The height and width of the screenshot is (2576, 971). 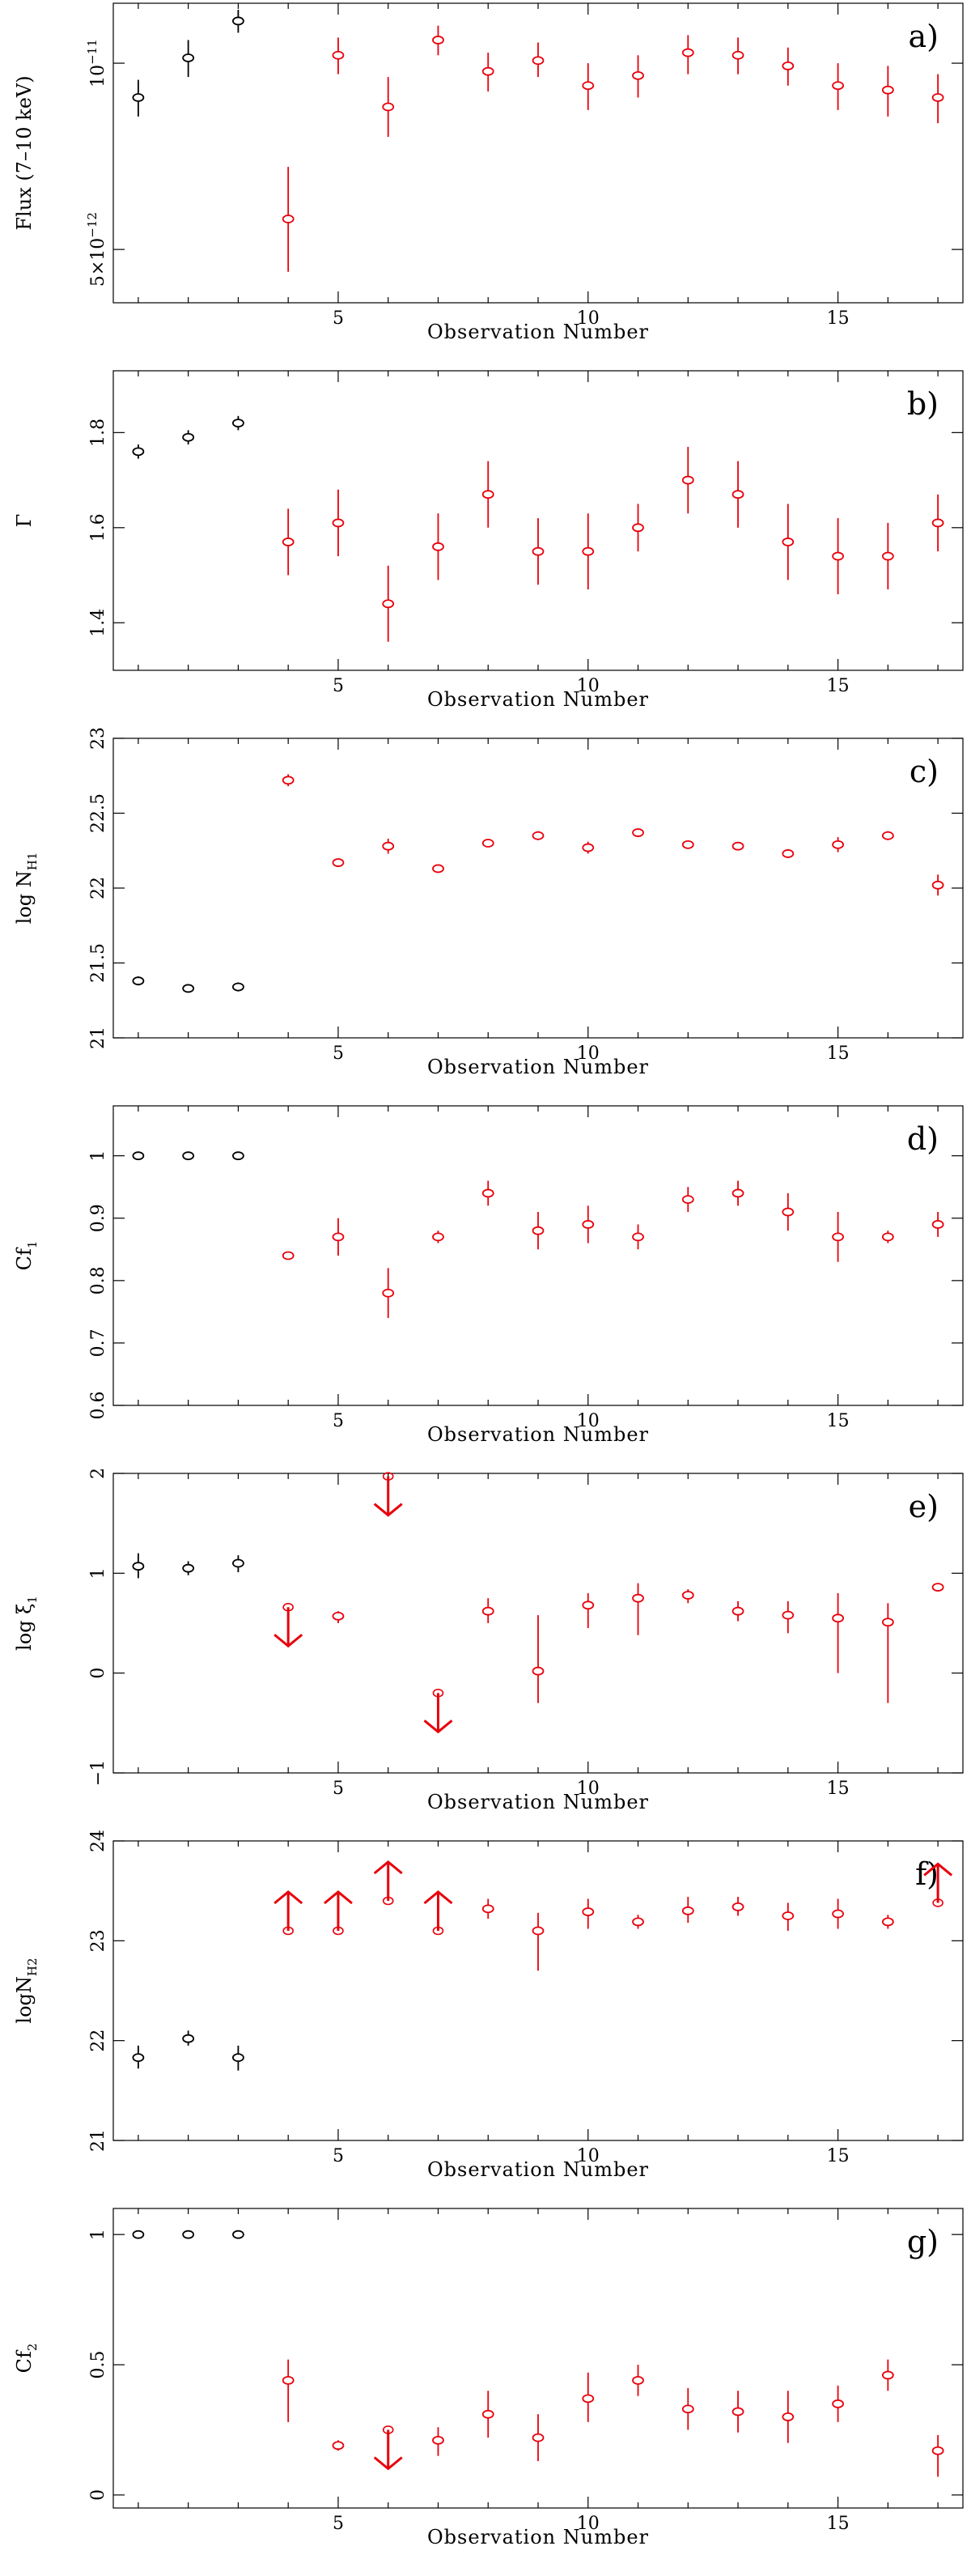 What do you see at coordinates (92, 52) in the screenshot?
I see `exponent: −11` at bounding box center [92, 52].